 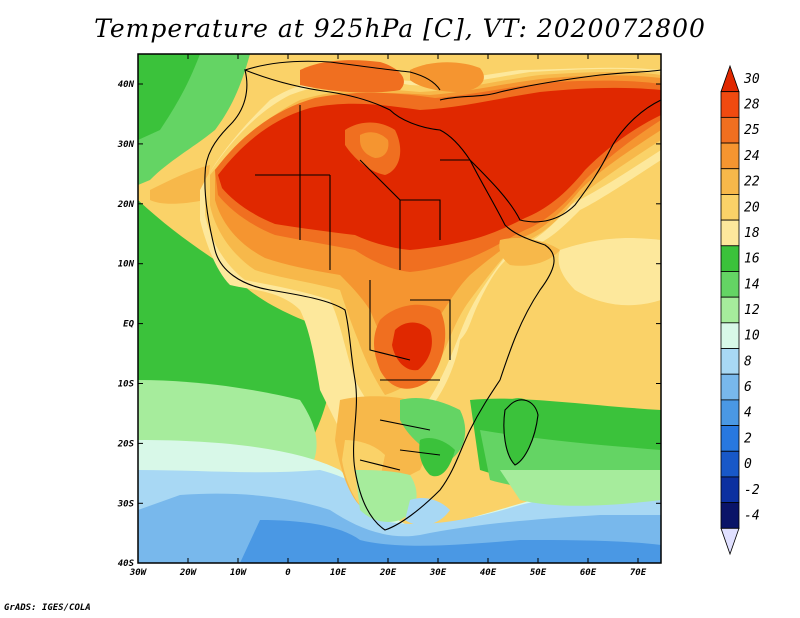 I want to click on lon-tick-label: 10E, so click(x=338, y=573).